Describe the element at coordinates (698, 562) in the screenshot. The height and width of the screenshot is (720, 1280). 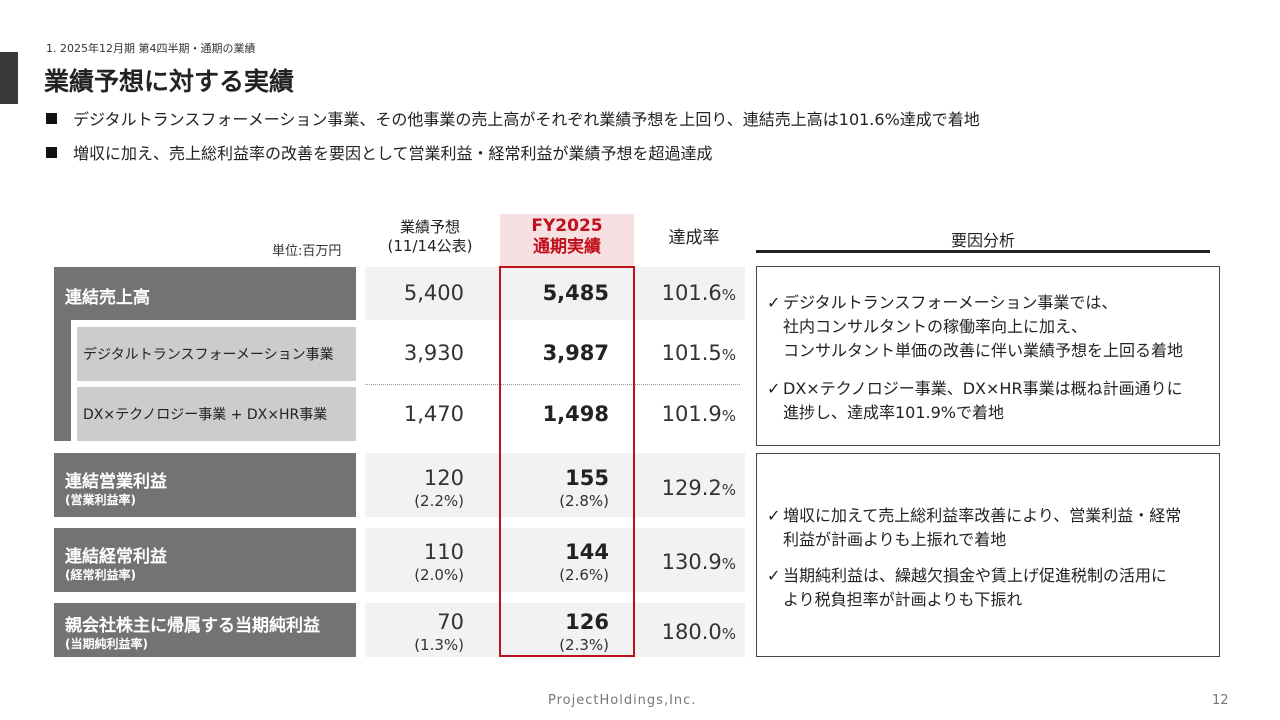
I see `ord-rate: 130.9%` at that location.